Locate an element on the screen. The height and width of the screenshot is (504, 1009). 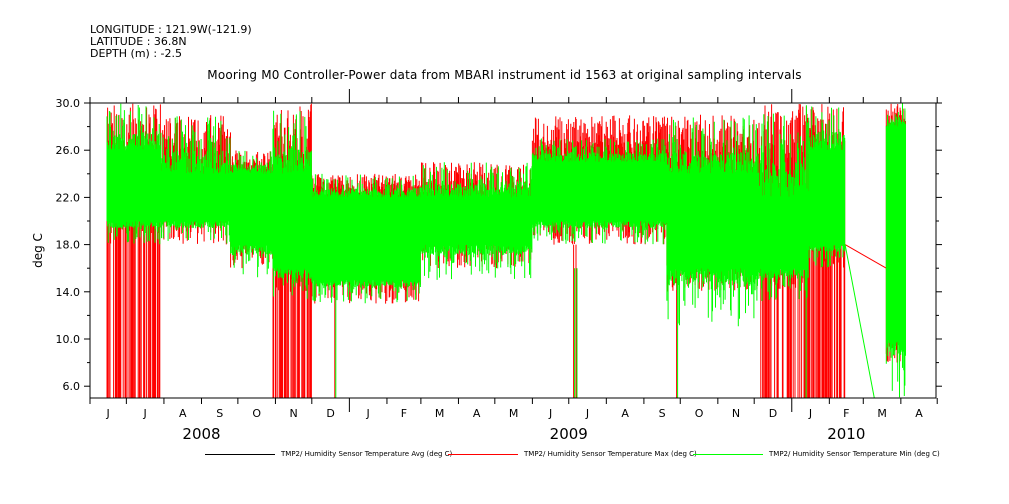
x-year-label: 2008 is located at coordinates (201, 434).